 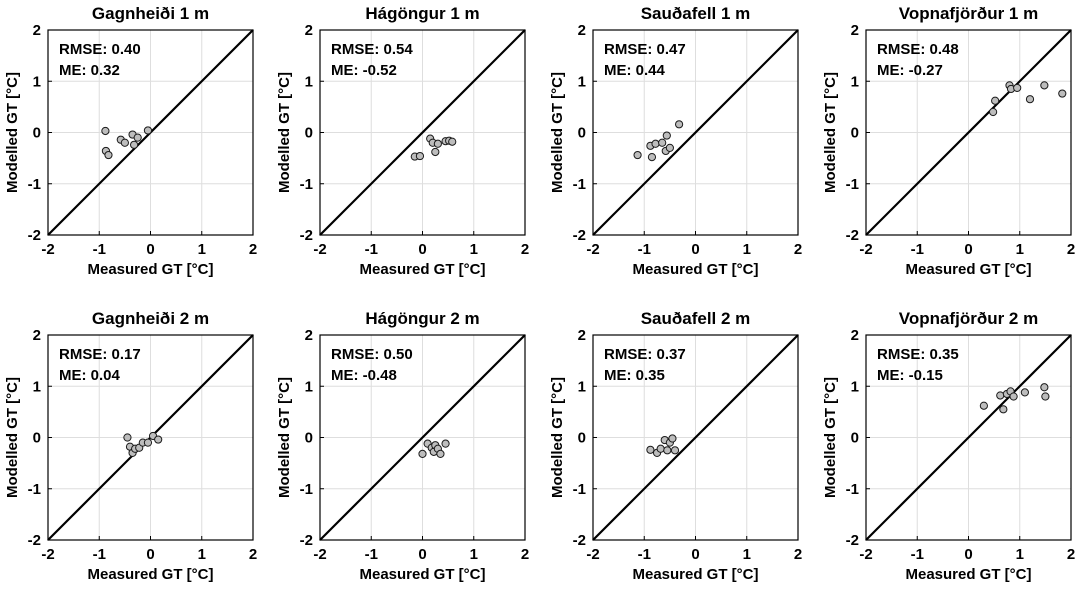 What do you see at coordinates (364, 375) in the screenshot?
I see `me-annotation: ME: -0.48` at bounding box center [364, 375].